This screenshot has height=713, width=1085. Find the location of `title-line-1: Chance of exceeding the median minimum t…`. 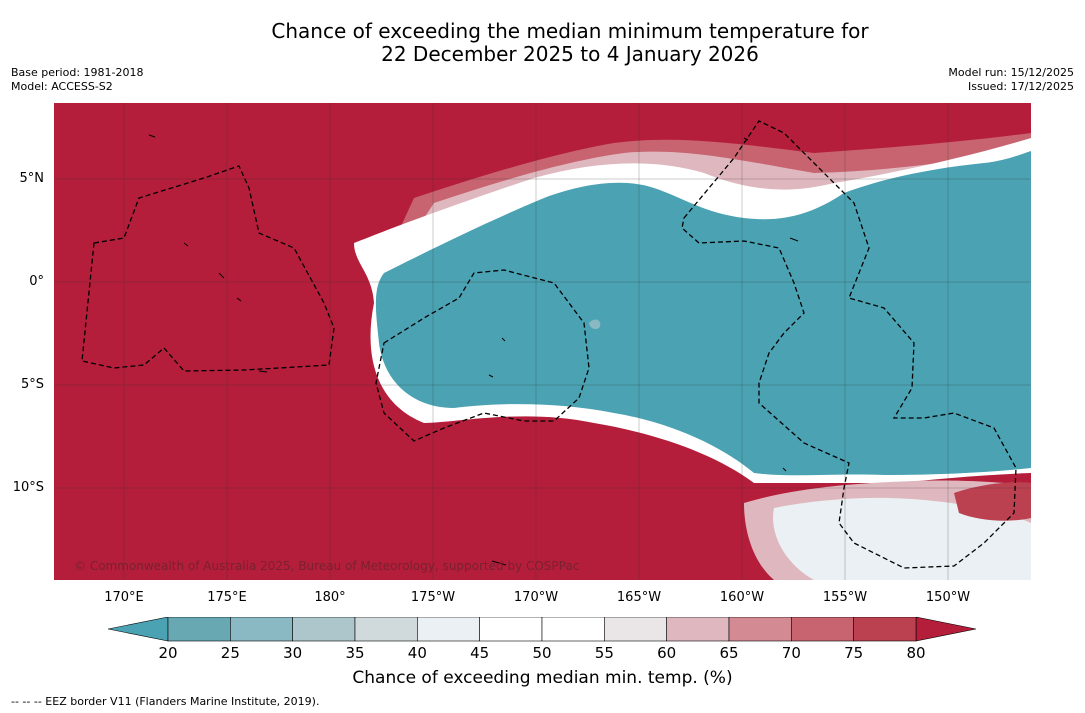

title-line-1: Chance of exceeding the median minimum t… is located at coordinates (570, 31).